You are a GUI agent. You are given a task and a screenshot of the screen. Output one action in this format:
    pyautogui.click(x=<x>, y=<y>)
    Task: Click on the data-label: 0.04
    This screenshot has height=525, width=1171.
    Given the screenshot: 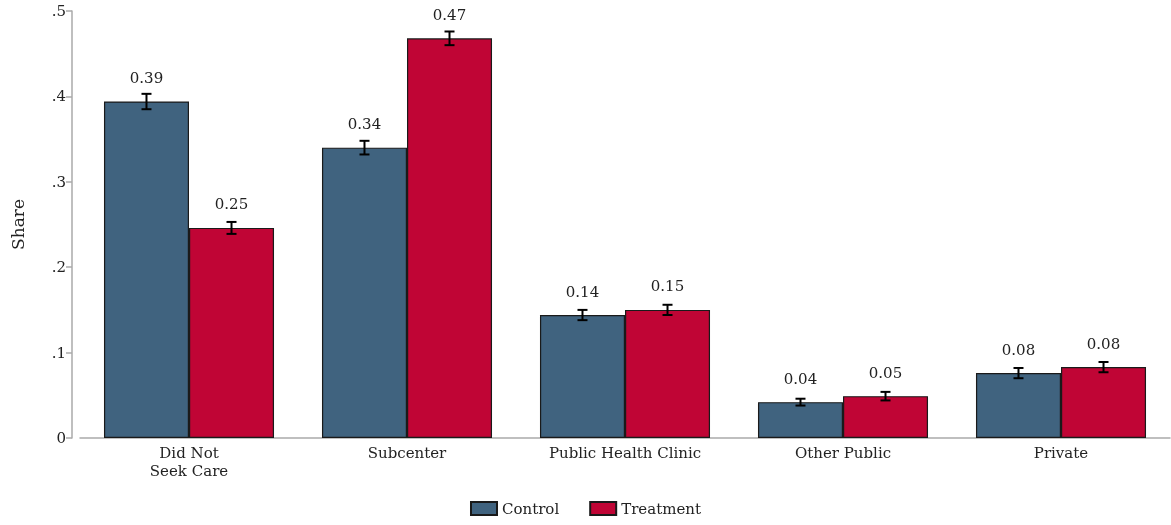 What is the action you would take?
    pyautogui.click(x=800, y=378)
    